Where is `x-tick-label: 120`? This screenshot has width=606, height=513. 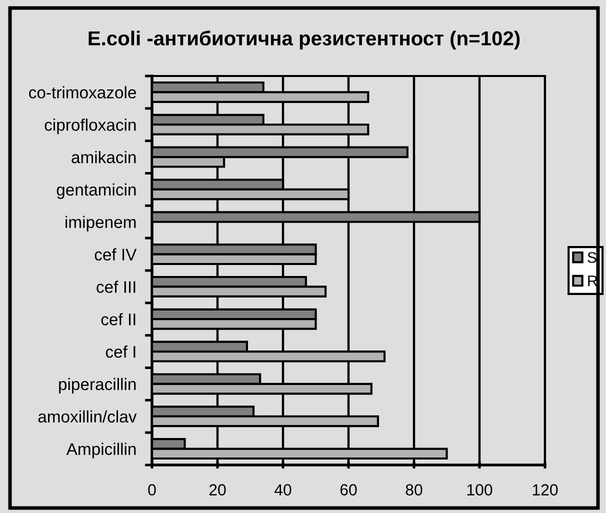
x-tick-label: 120 is located at coordinates (545, 490).